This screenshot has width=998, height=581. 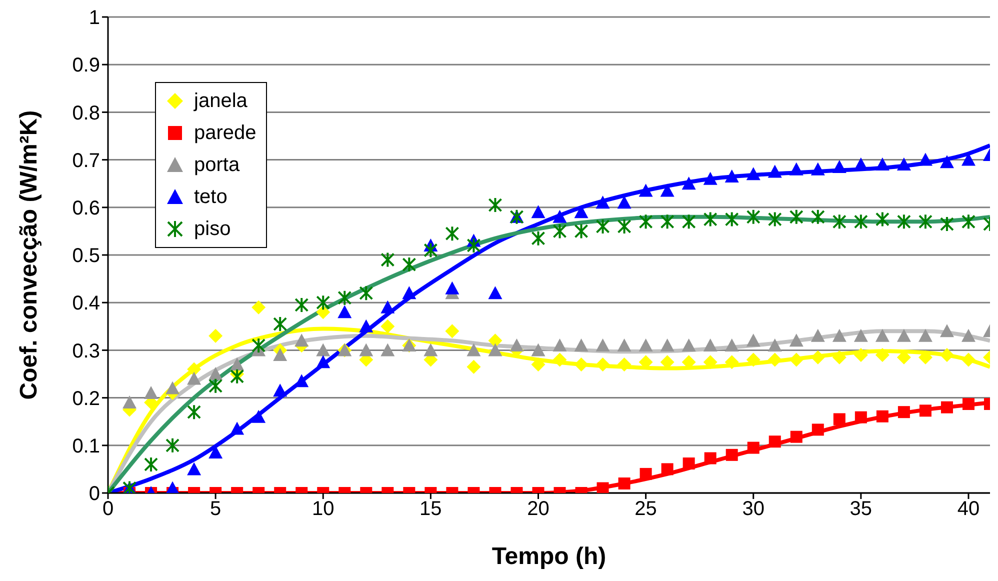 What do you see at coordinates (221, 101) in the screenshot?
I see `legend-label: janela` at bounding box center [221, 101].